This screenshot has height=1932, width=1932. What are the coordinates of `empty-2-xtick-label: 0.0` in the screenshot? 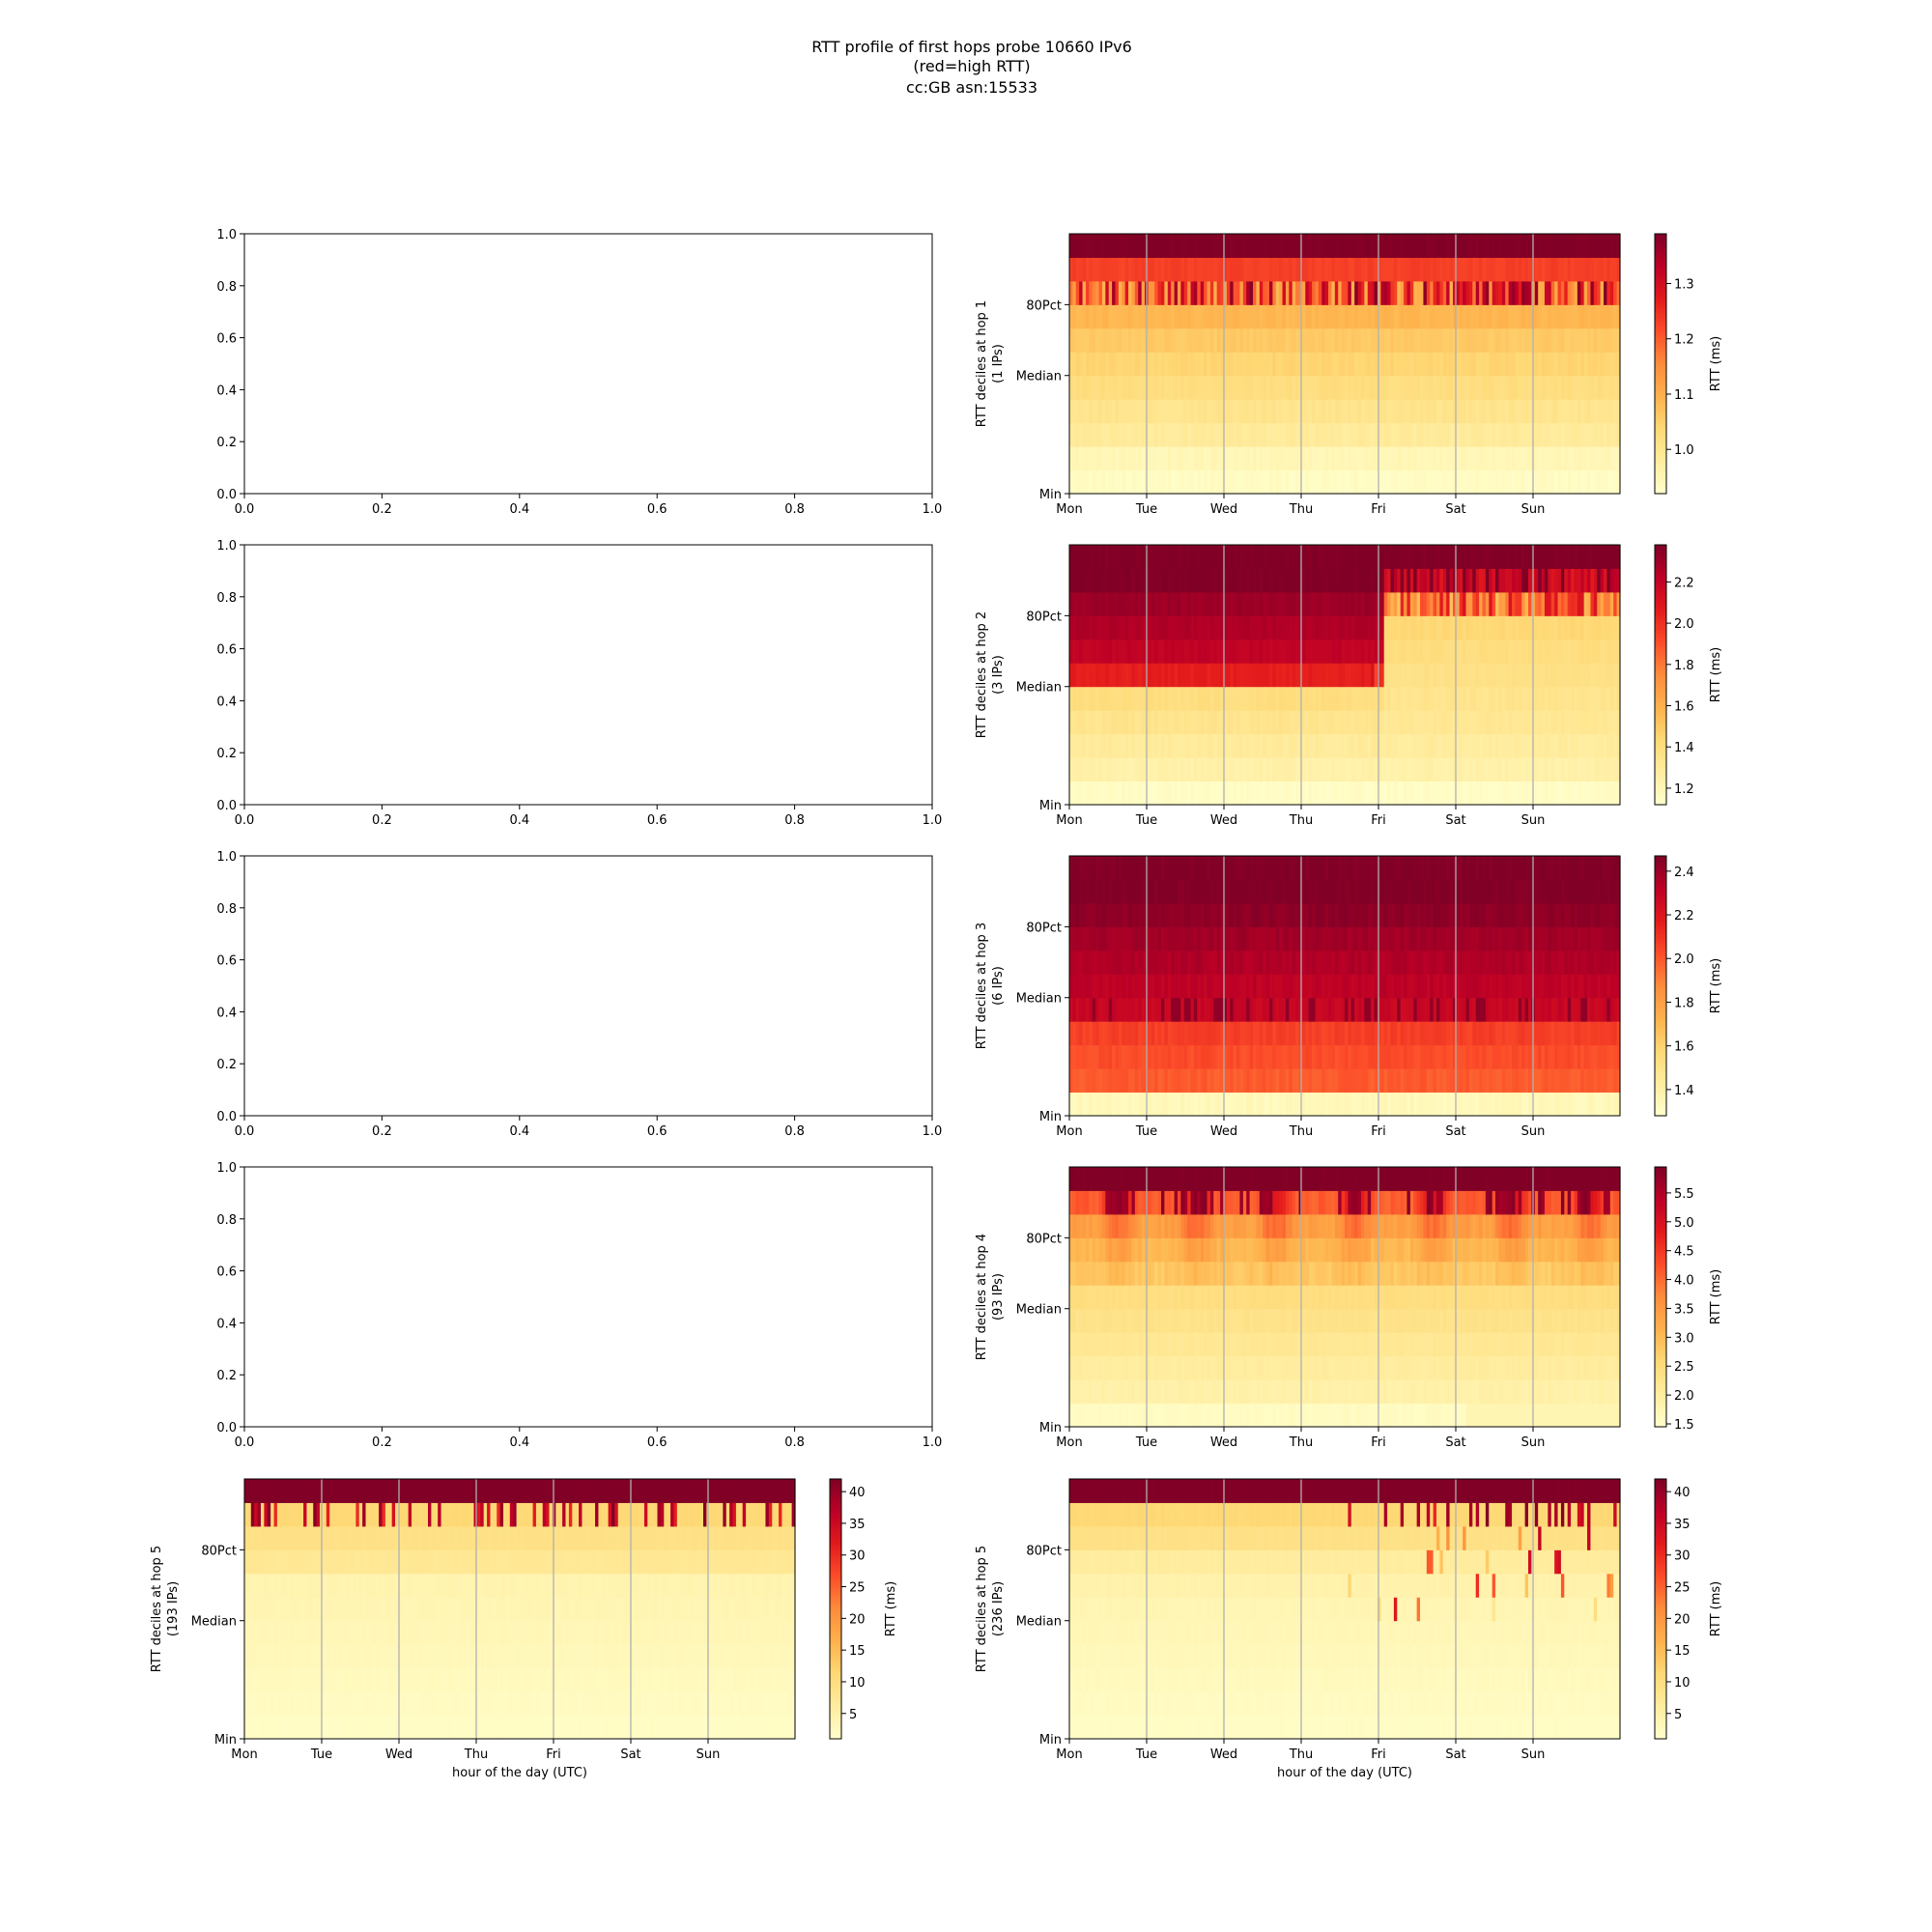 It's located at (245, 820).